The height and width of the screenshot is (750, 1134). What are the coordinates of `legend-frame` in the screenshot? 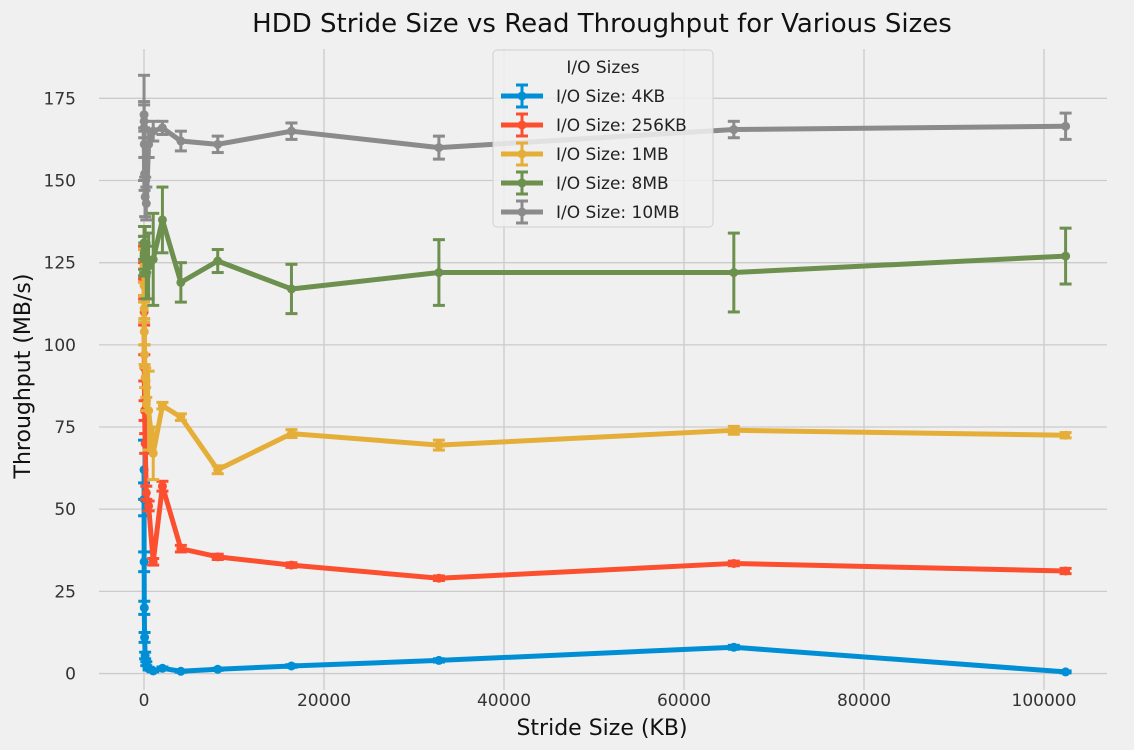 It's located at (603, 138).